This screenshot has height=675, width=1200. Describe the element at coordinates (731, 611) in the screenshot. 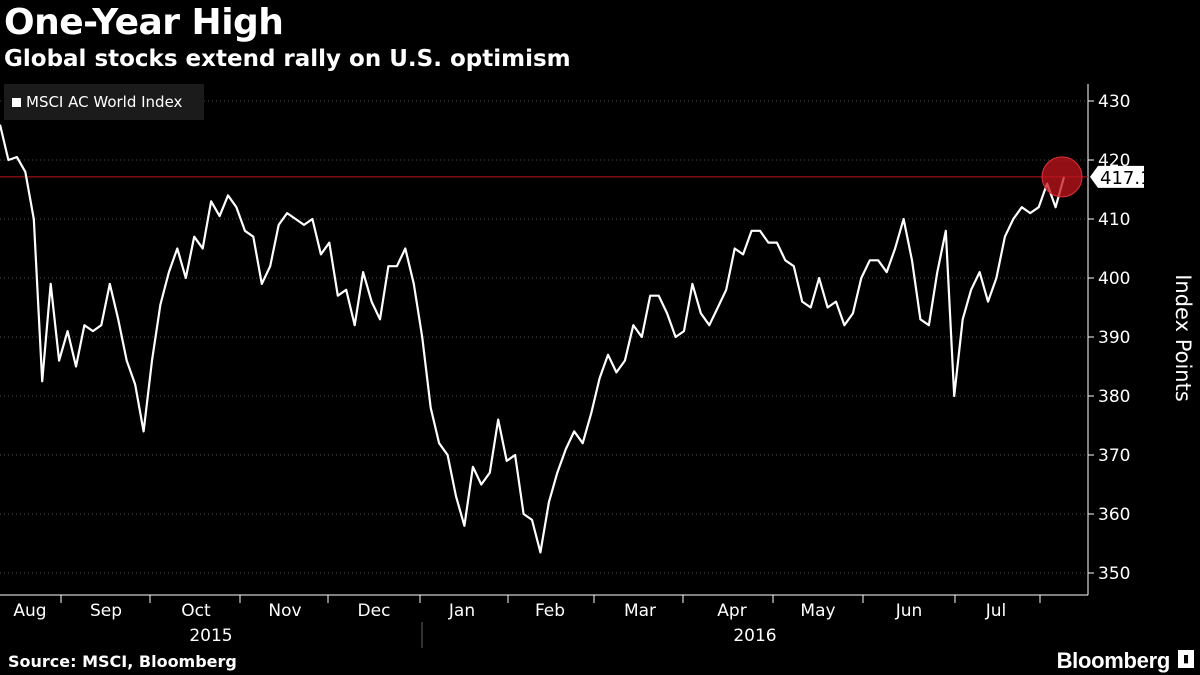

I see `x-month-label: Apr` at that location.